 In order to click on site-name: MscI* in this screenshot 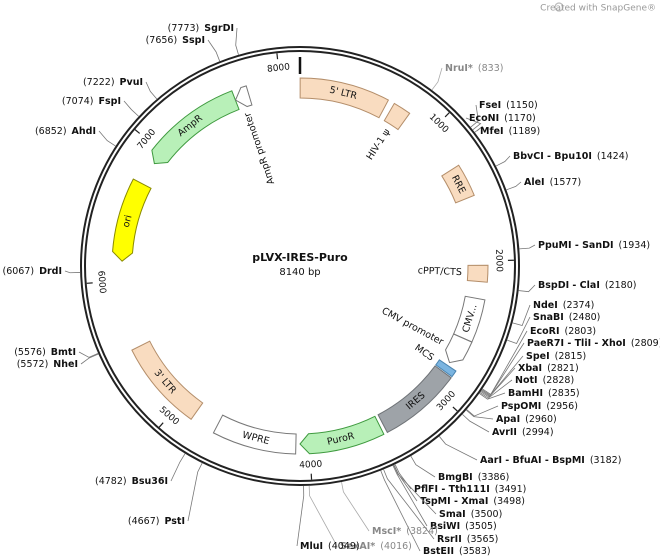, I will do `click(386, 531)`.